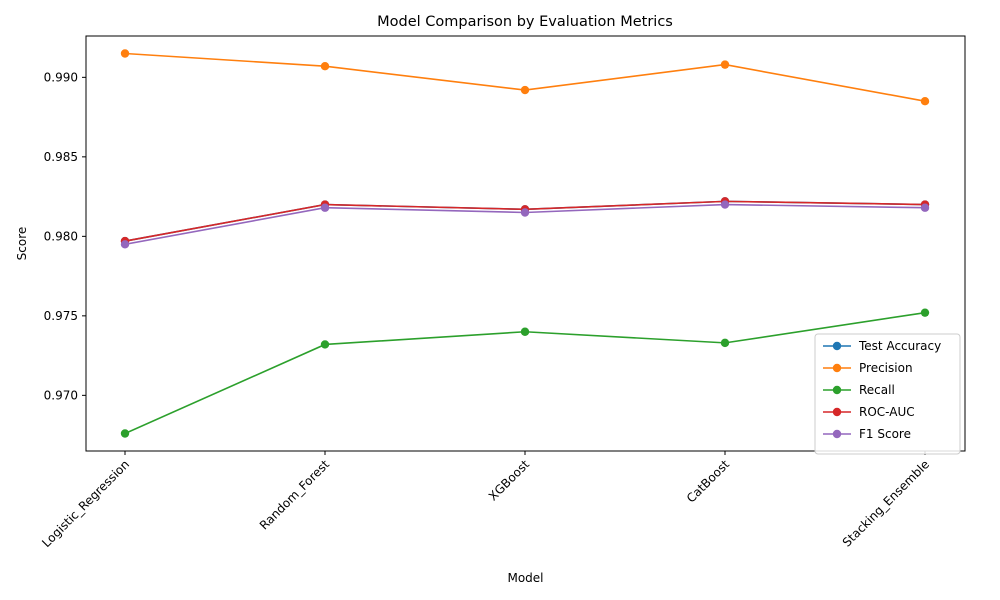 This screenshot has width=1000, height=600. Describe the element at coordinates (61, 157) in the screenshot. I see `y-tick-label: 0.985` at that location.